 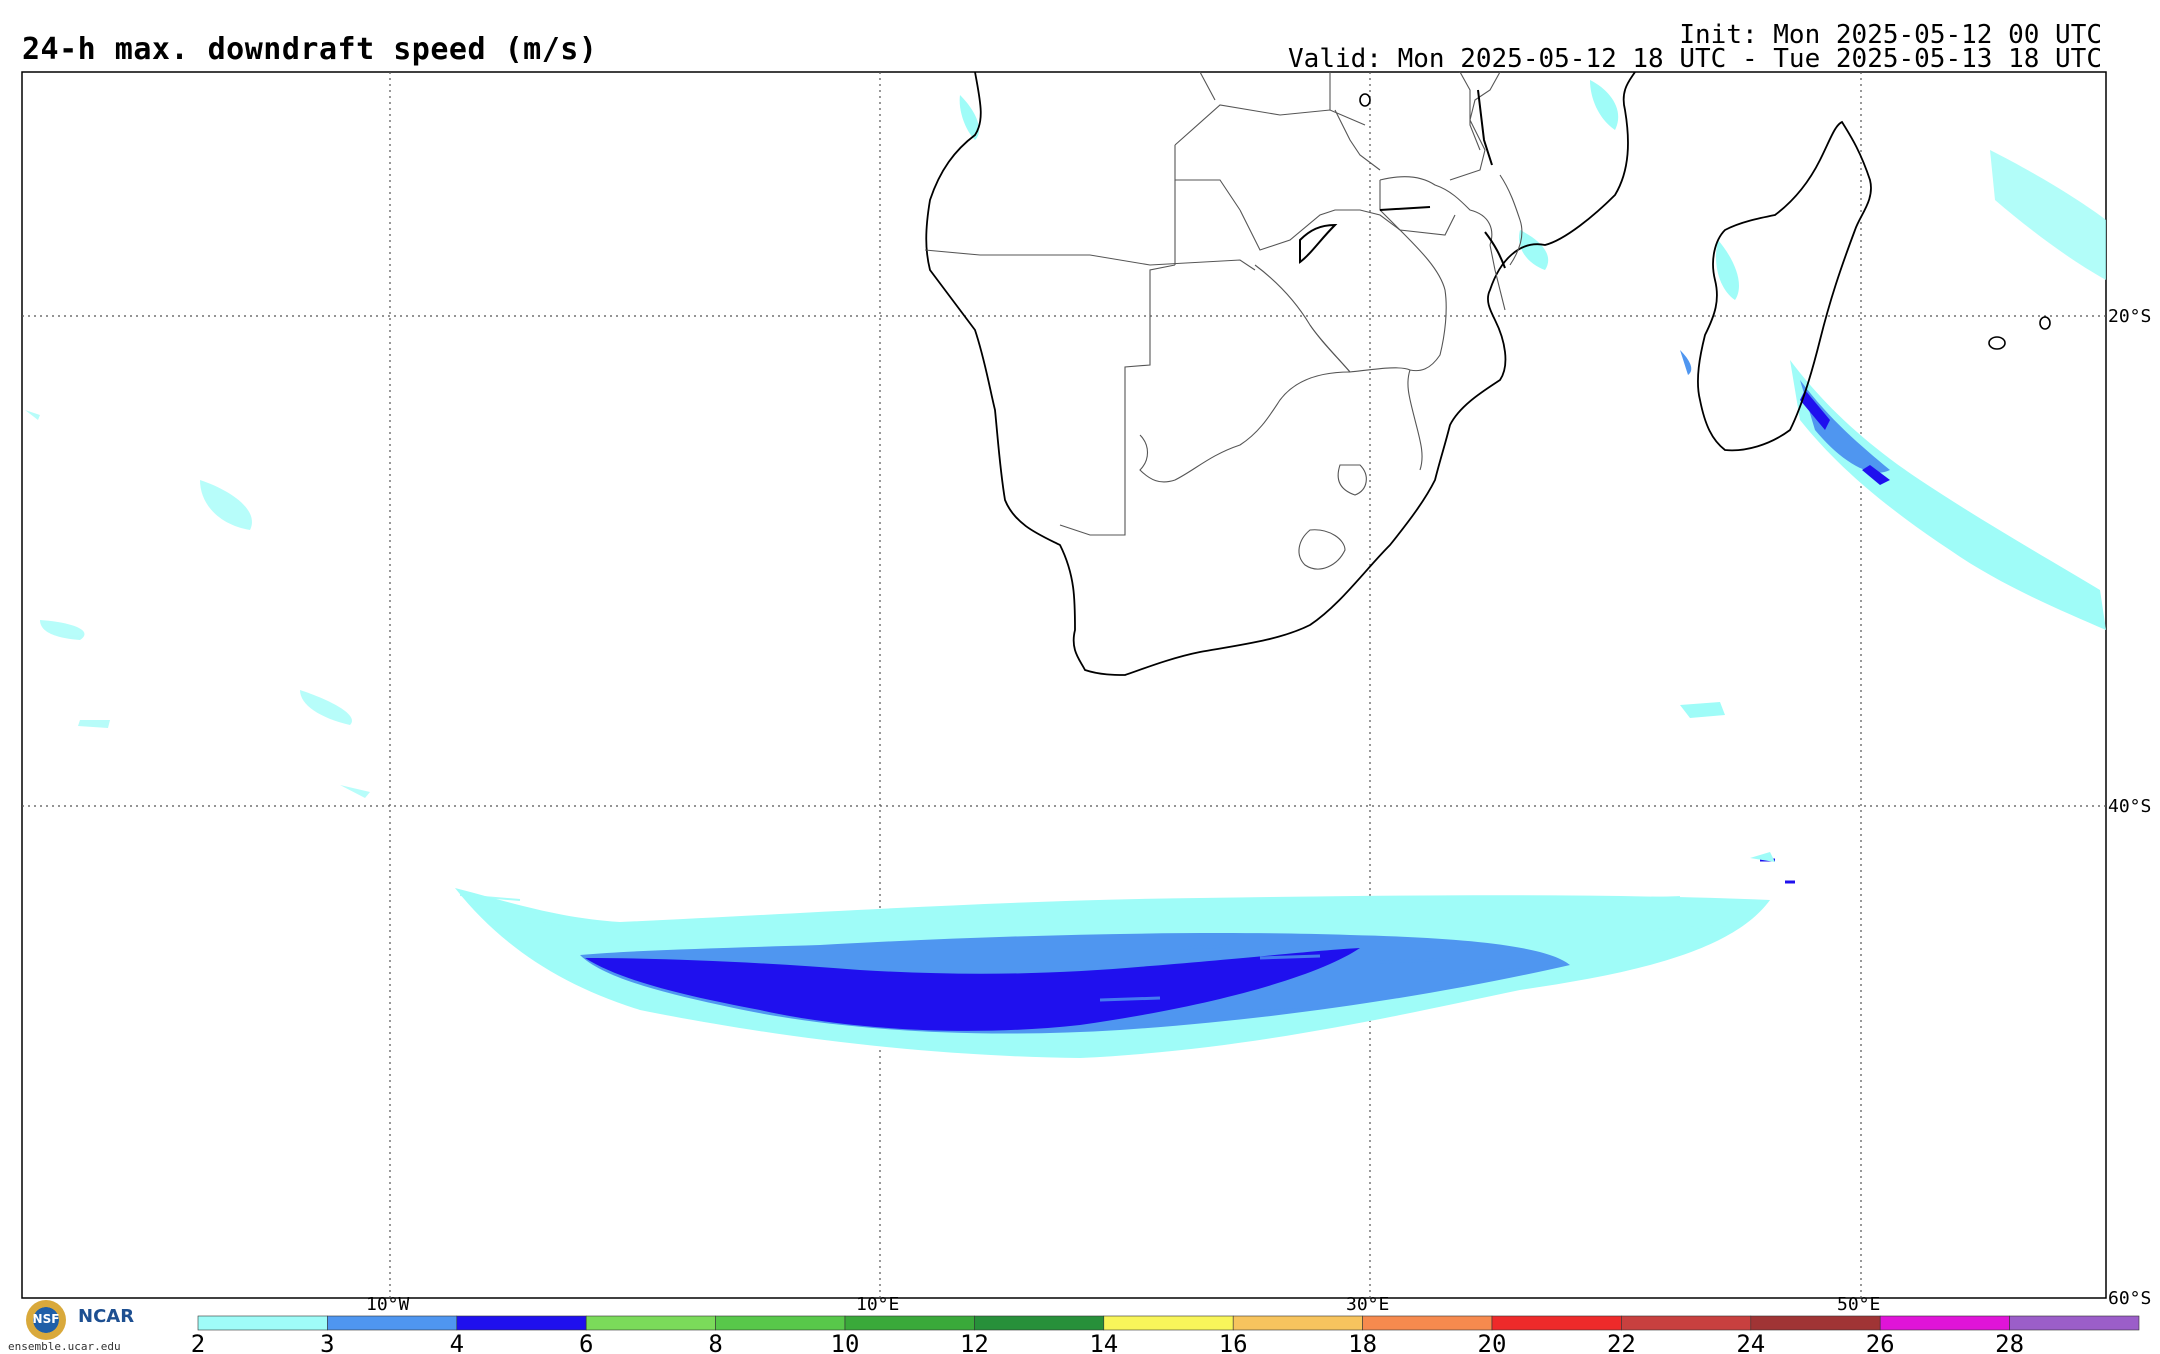 I want to click on lon-label-50e: 50°E, so click(x=1858, y=1304).